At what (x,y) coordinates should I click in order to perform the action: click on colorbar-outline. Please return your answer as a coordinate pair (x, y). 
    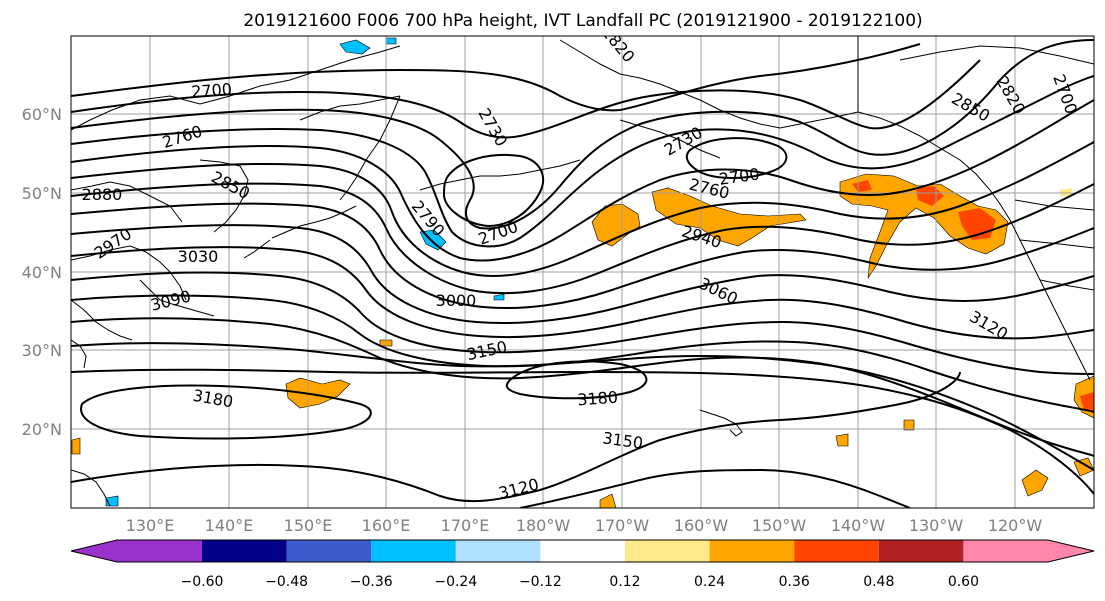
    Looking at the image, I should click on (582, 551).